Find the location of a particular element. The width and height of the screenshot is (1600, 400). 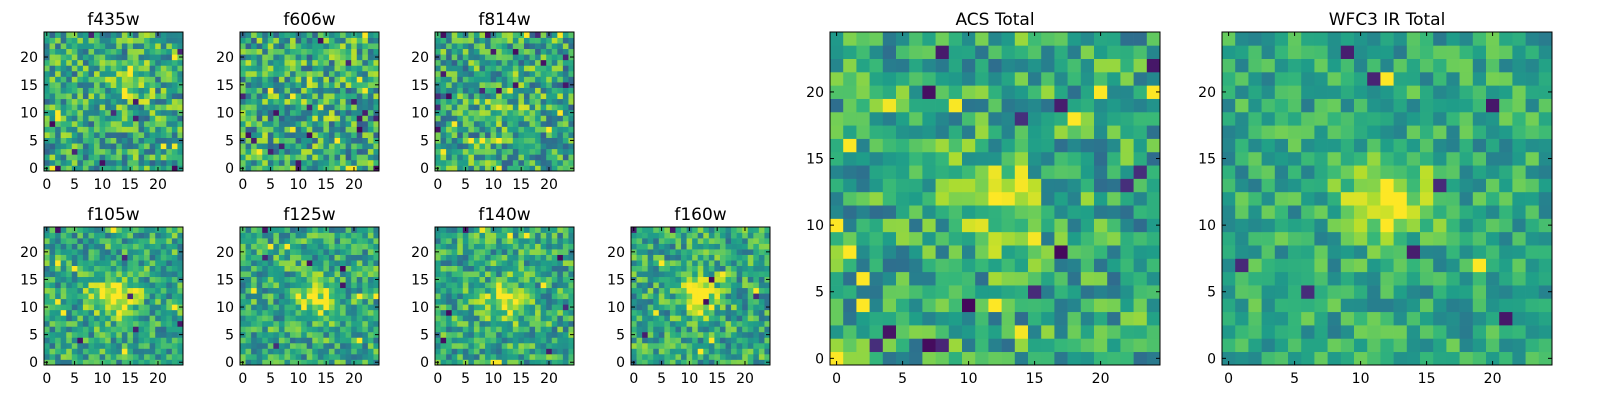

y-tick-label: 0 is located at coordinates (33, 169).